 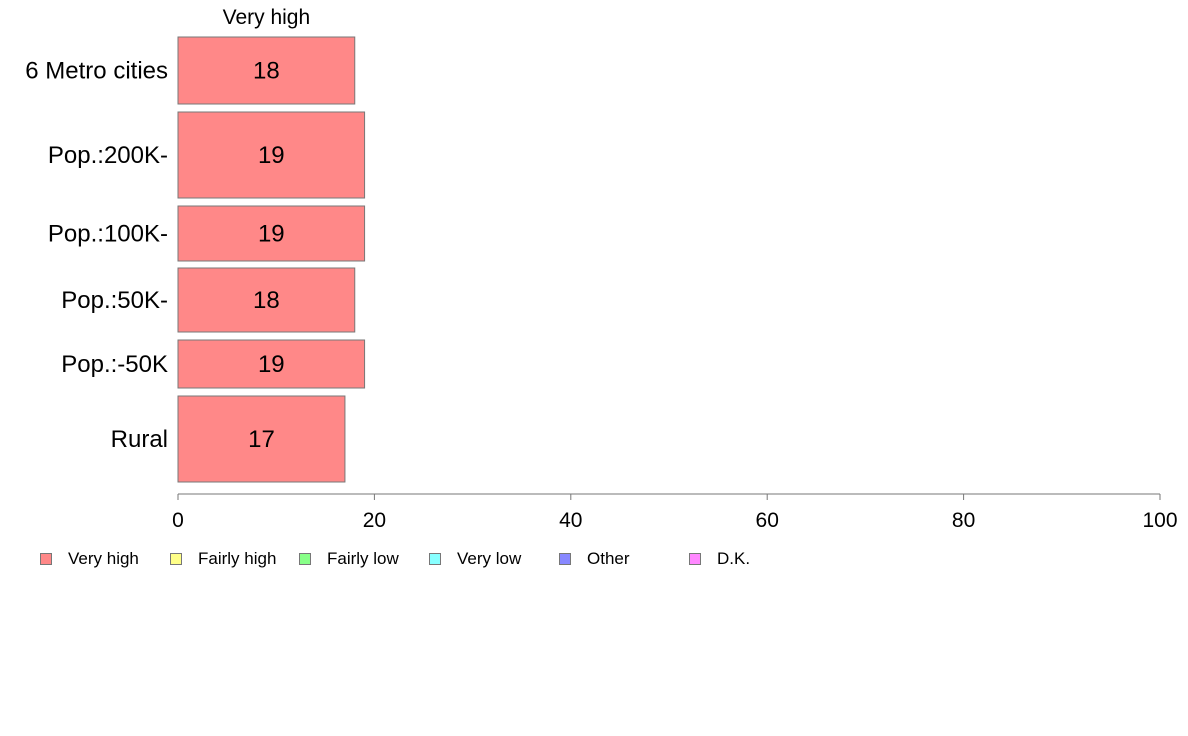 What do you see at coordinates (103, 558) in the screenshot?
I see `legend-label: Very high` at bounding box center [103, 558].